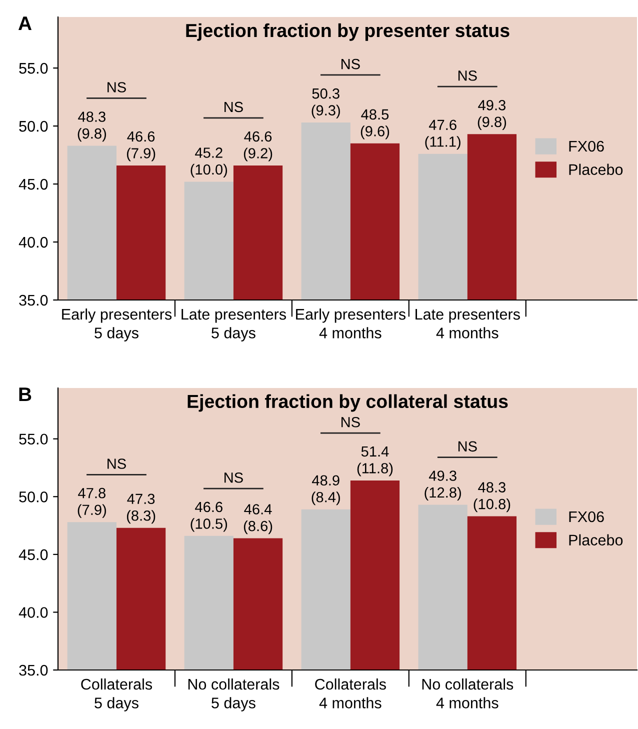  Describe the element at coordinates (141, 146) in the screenshot. I see `data-label: 46.6 (7.9)` at that location.